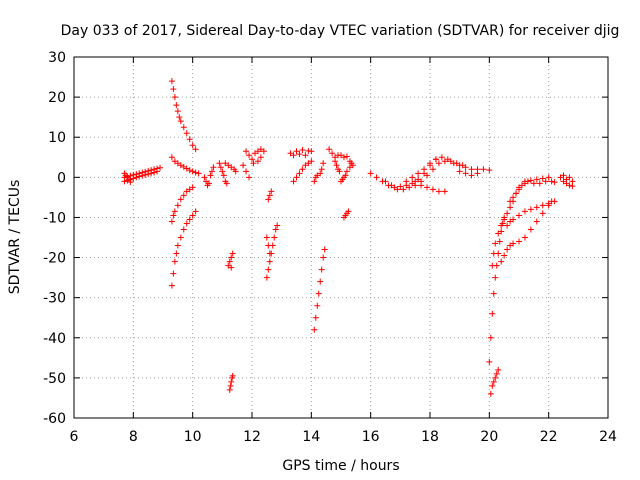  Describe the element at coordinates (61, 178) in the screenshot. I see `y-tick-label: 0` at that location.